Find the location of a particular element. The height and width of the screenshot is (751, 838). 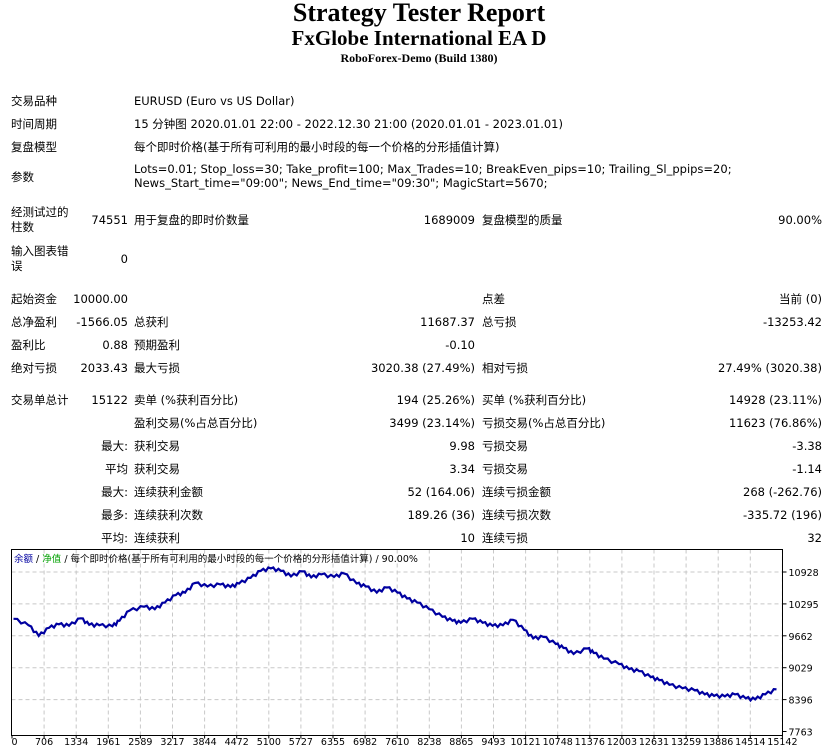

svg-text: 9662 is located at coordinates (801, 637).